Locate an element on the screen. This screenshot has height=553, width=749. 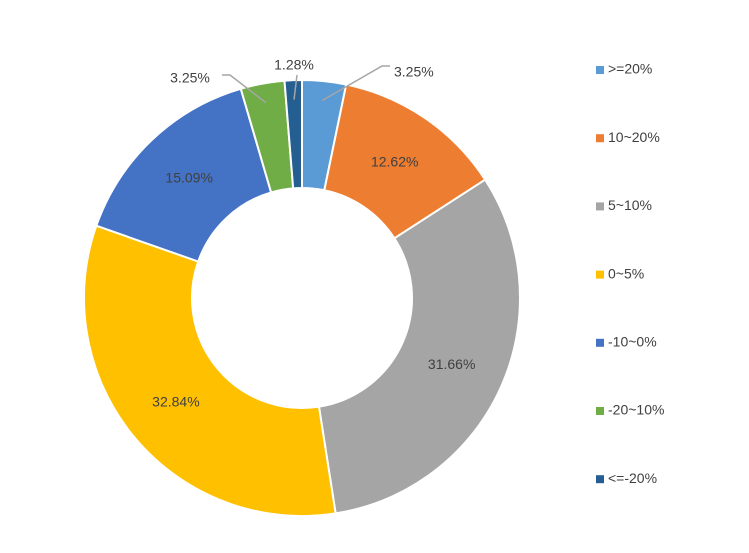
legend-label-10-to-20pct: 10~20% is located at coordinates (634, 137).